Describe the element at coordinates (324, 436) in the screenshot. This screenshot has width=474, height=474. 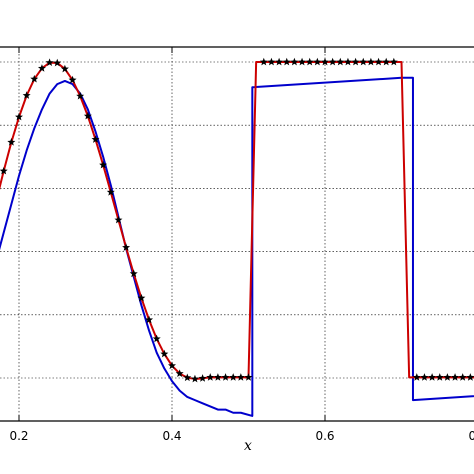
I see `x-tick-label-2: 0.6` at that location.